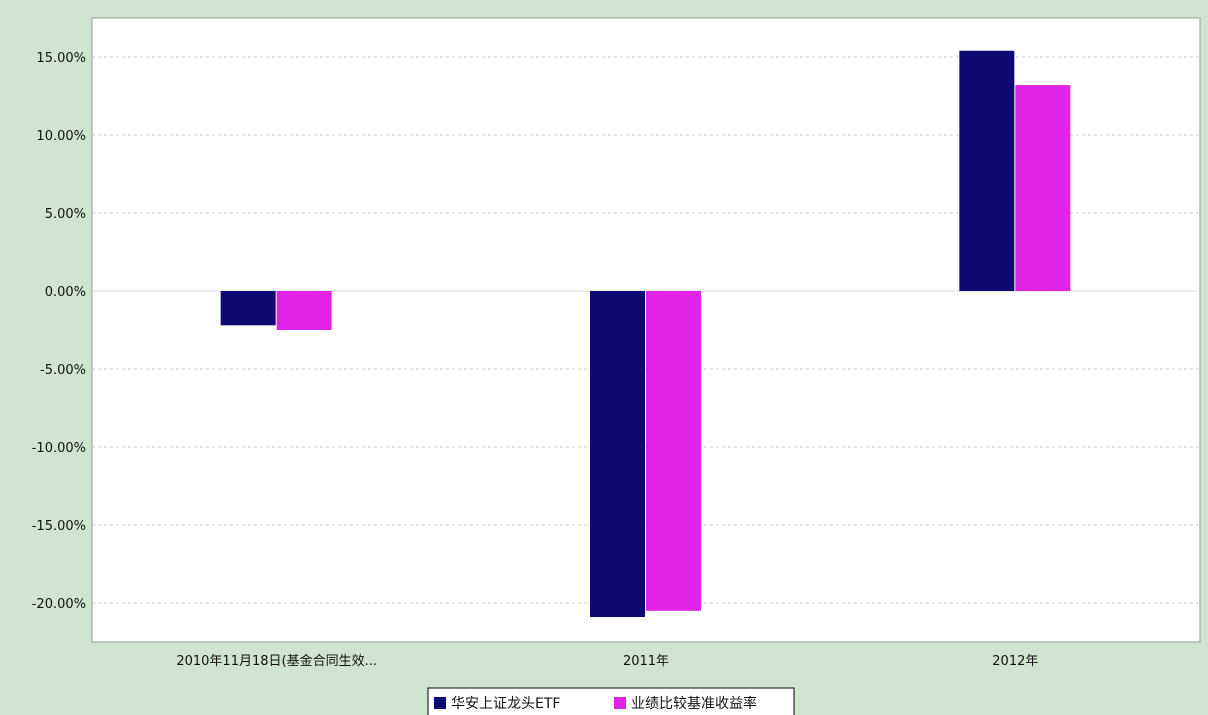 The width and height of the screenshot is (1208, 715). Describe the element at coordinates (505, 704) in the screenshot. I see `legend-label: 华安上证龙头ETF` at that location.